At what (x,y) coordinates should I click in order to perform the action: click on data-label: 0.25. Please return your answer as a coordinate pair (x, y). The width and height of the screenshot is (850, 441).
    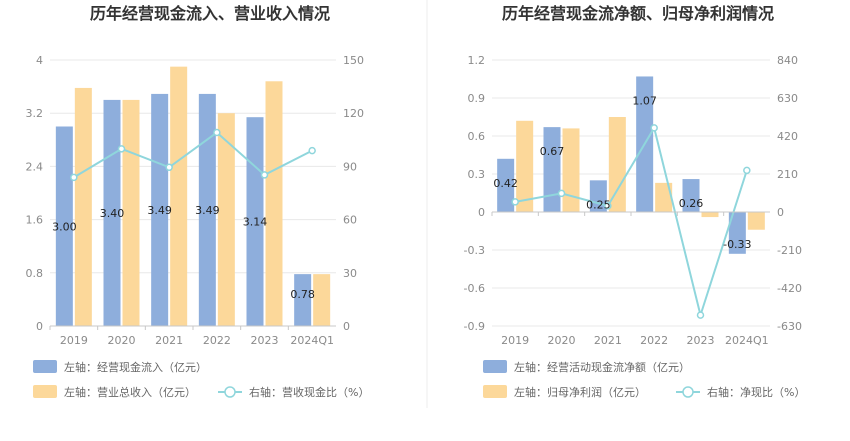
    Looking at the image, I should click on (598, 204).